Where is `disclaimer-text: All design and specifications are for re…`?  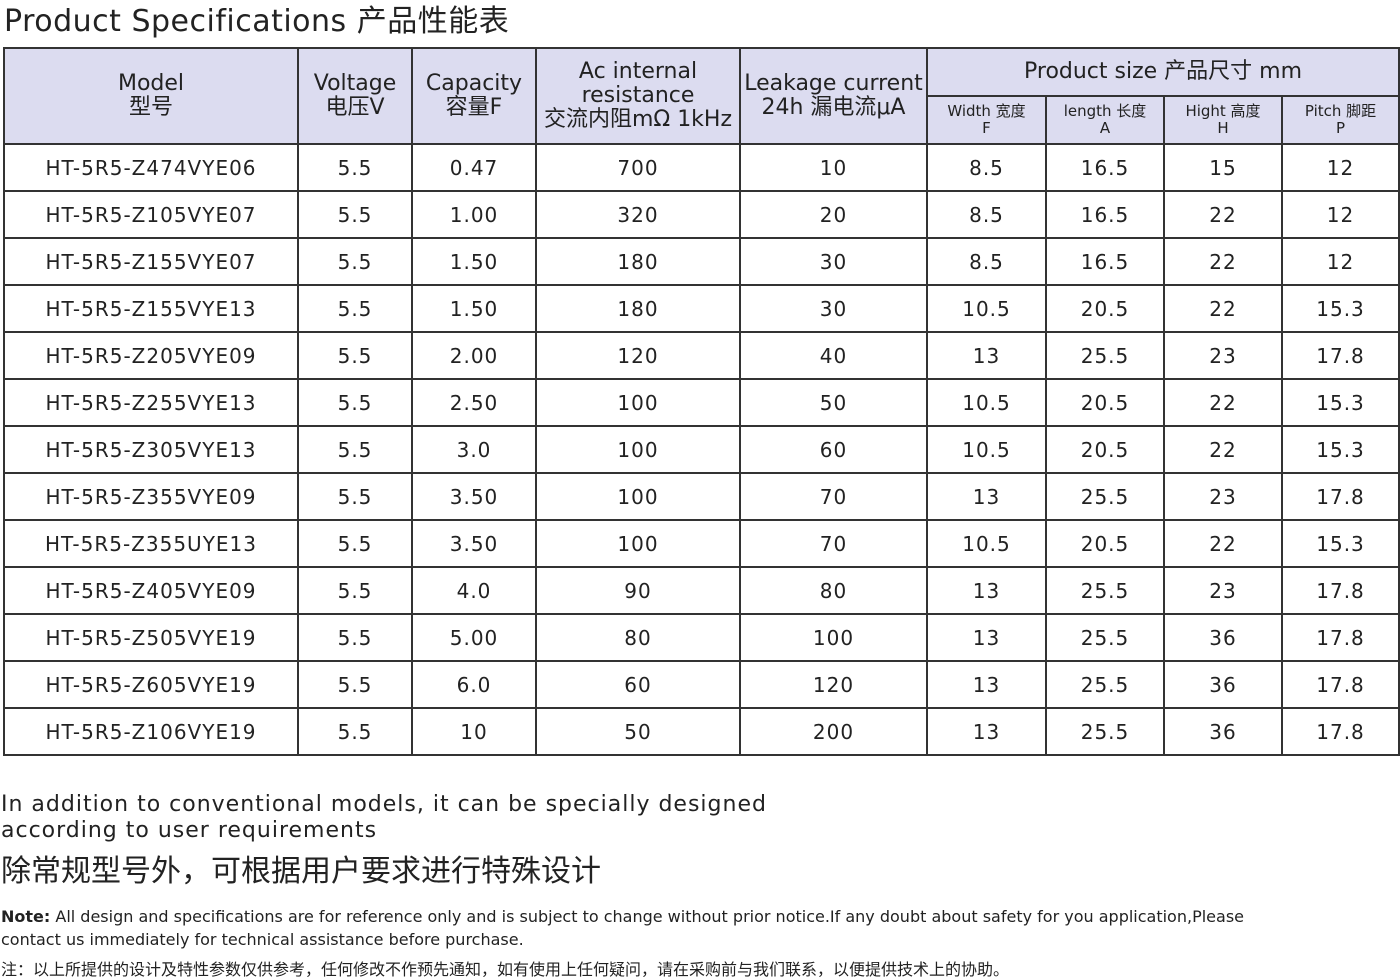
disclaimer-text: All design and specifications are for re… is located at coordinates (647, 916).